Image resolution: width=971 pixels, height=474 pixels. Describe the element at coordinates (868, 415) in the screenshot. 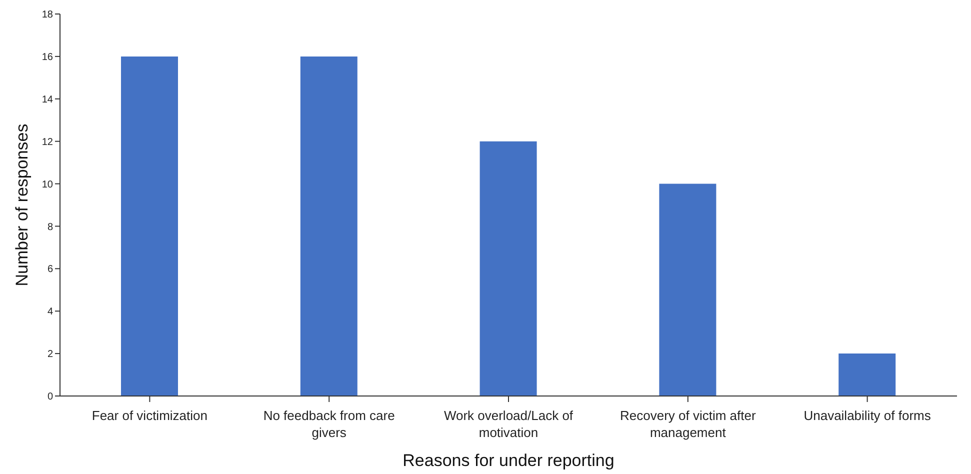

I see `x-tick-label: Unavailability of forms` at that location.